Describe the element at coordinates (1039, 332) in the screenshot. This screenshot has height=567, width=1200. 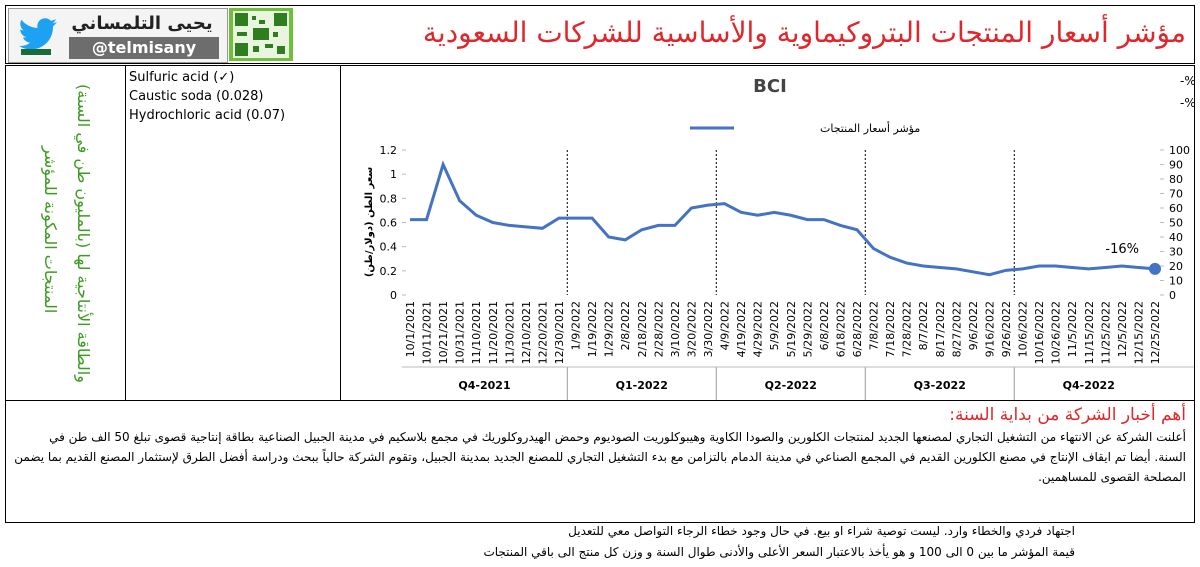
I see `x-tick-label: 10/16/2022` at that location.